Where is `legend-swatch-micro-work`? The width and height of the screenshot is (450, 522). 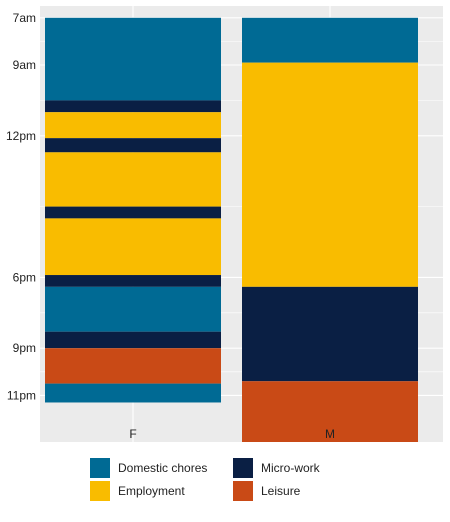
legend-swatch-micro-work is located at coordinates (243, 468).